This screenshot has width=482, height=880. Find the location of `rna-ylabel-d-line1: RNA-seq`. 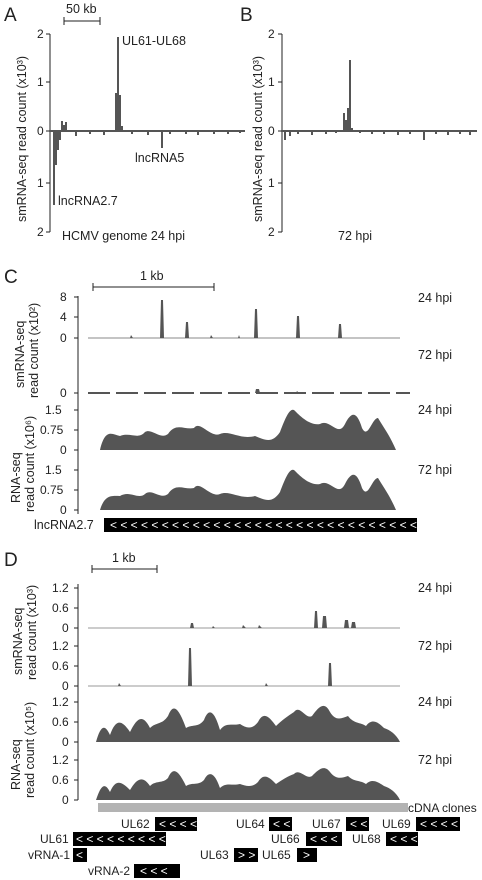

rna-ylabel-d-line1: RNA-seq is located at coordinates (16, 764).